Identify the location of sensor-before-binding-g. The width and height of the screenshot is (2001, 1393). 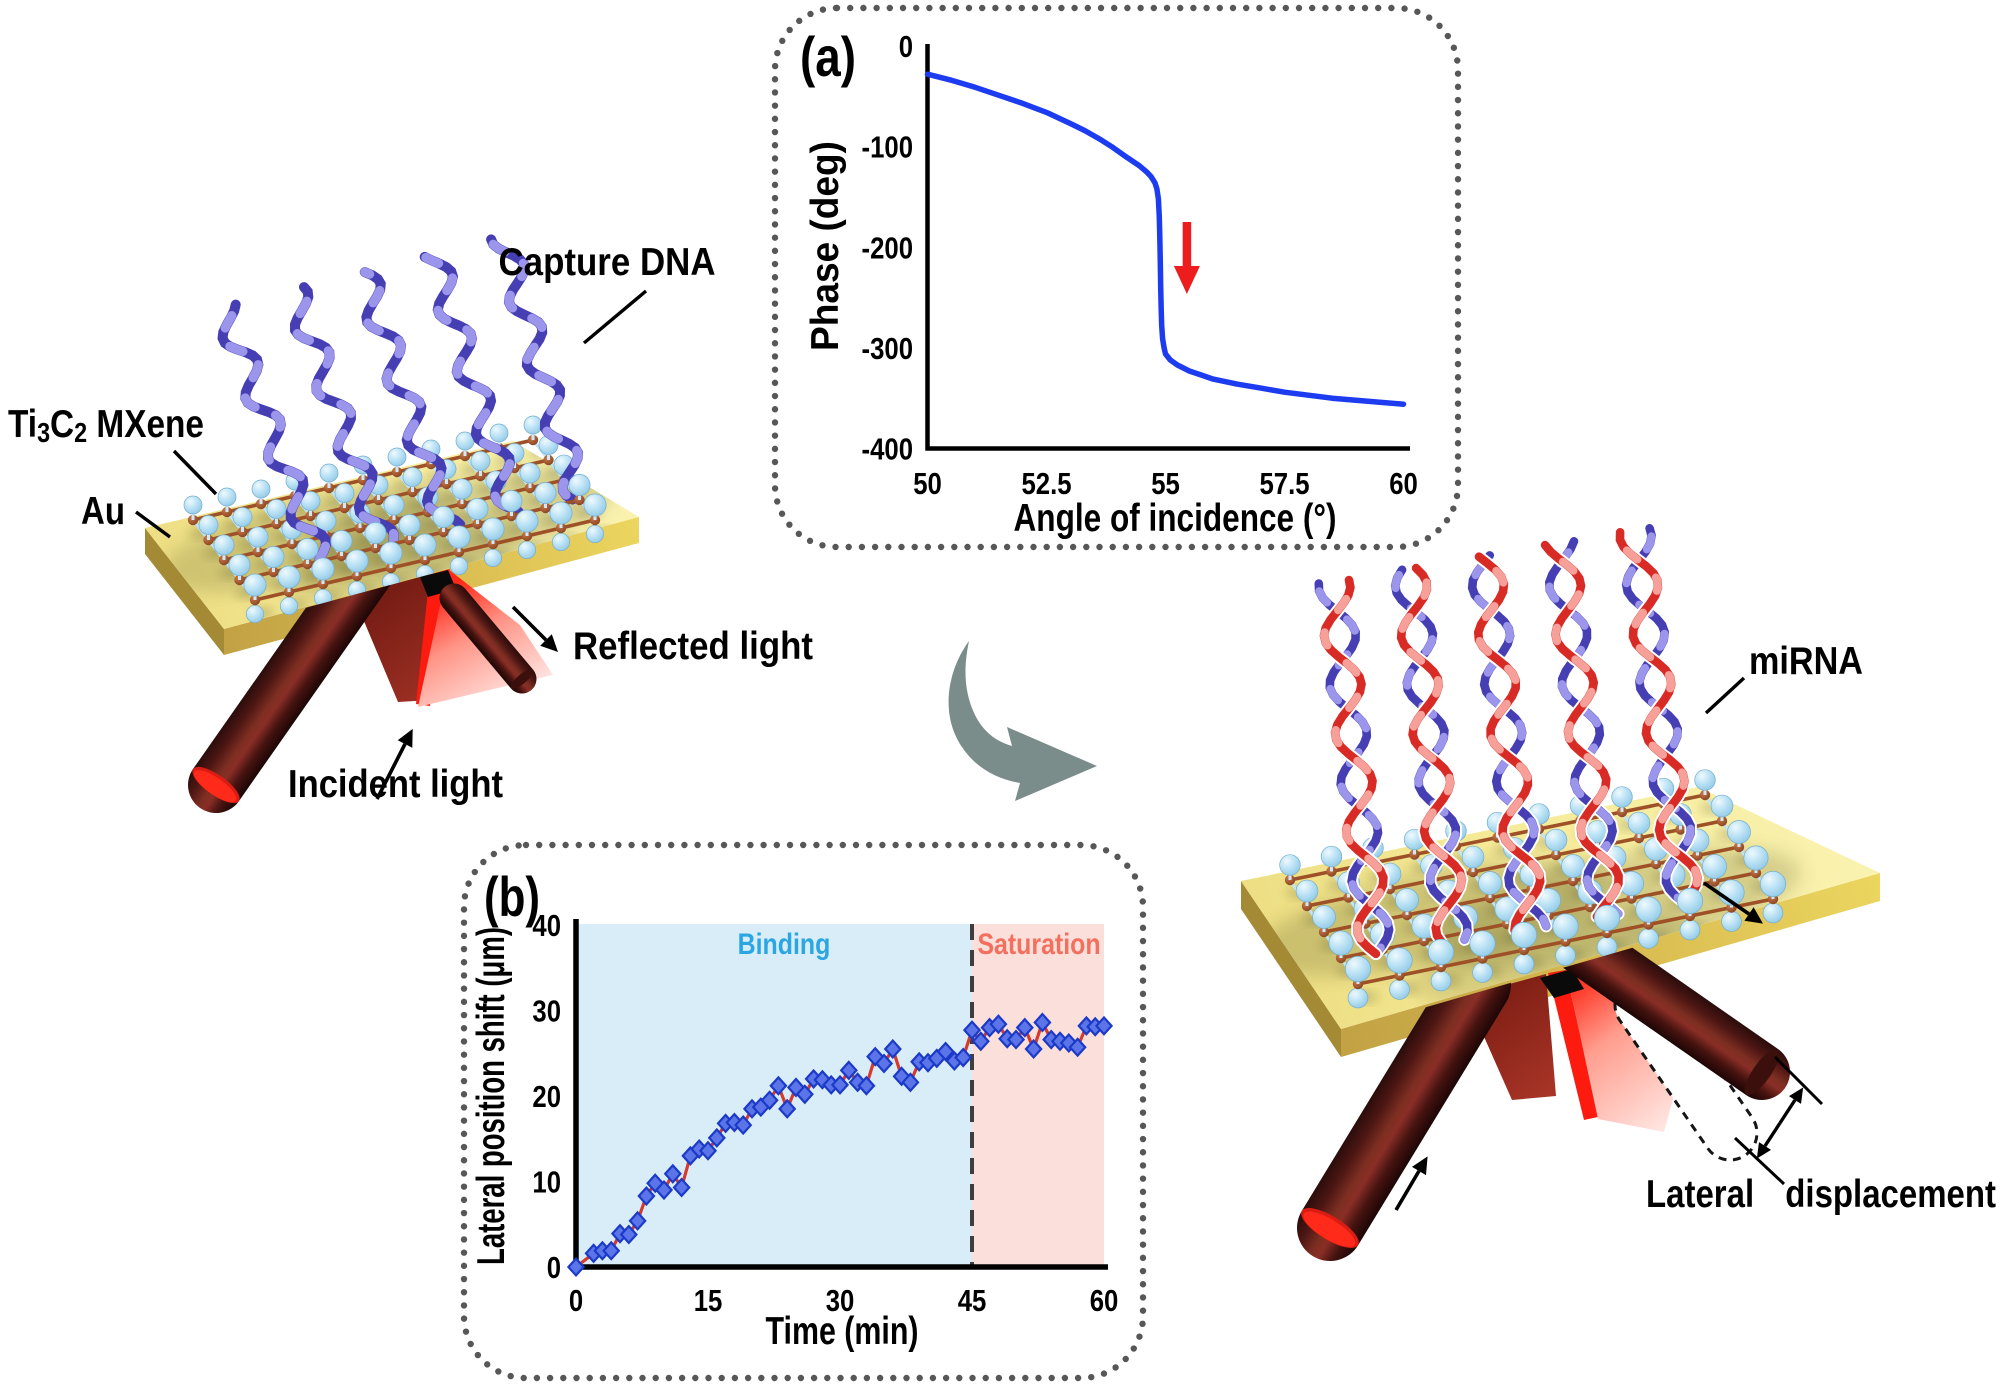
(392, 523).